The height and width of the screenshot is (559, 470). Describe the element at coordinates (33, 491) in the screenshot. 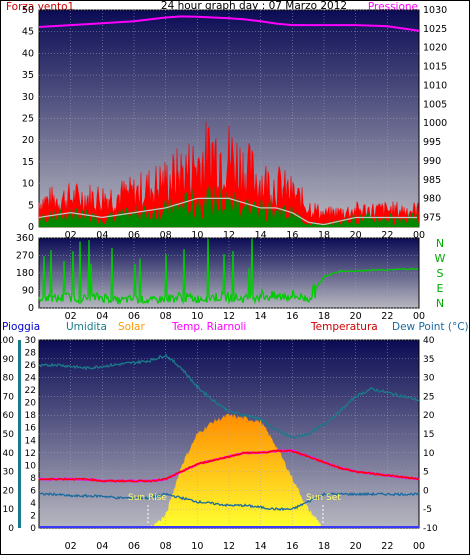

I see `solar-tick-label: 6` at that location.